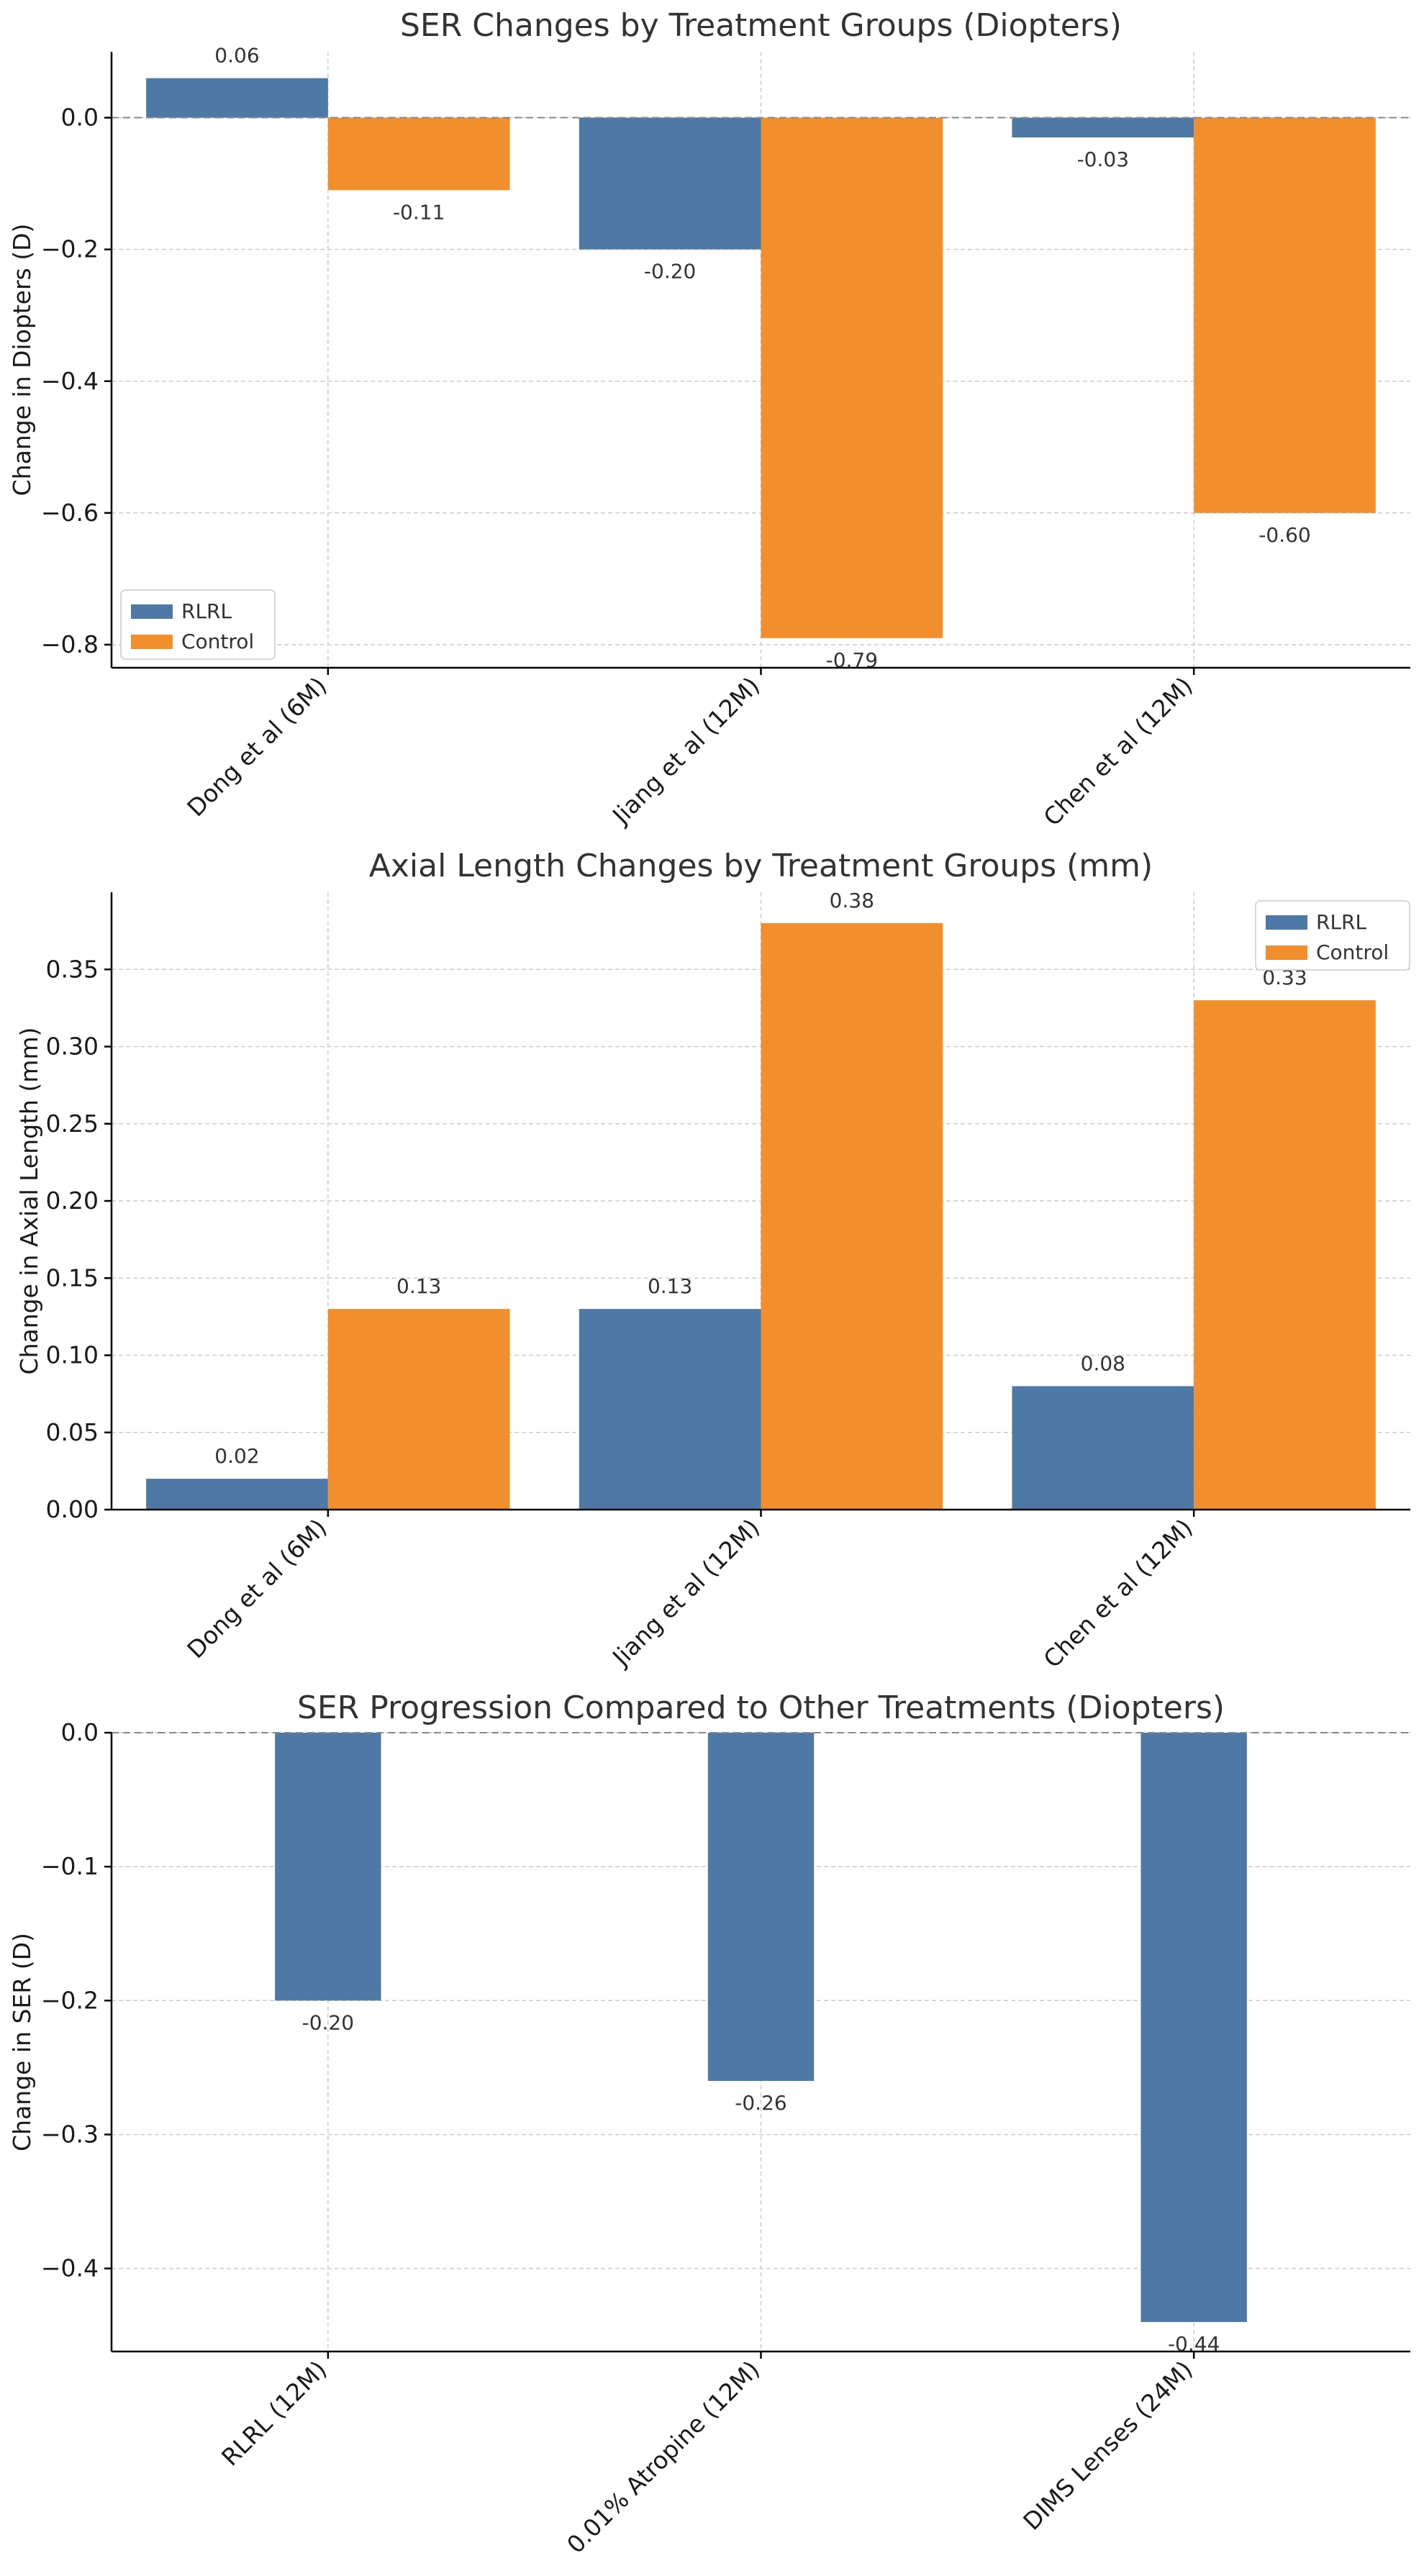  What do you see at coordinates (70, 644) in the screenshot?
I see `y-tick-label: −0.8` at bounding box center [70, 644].